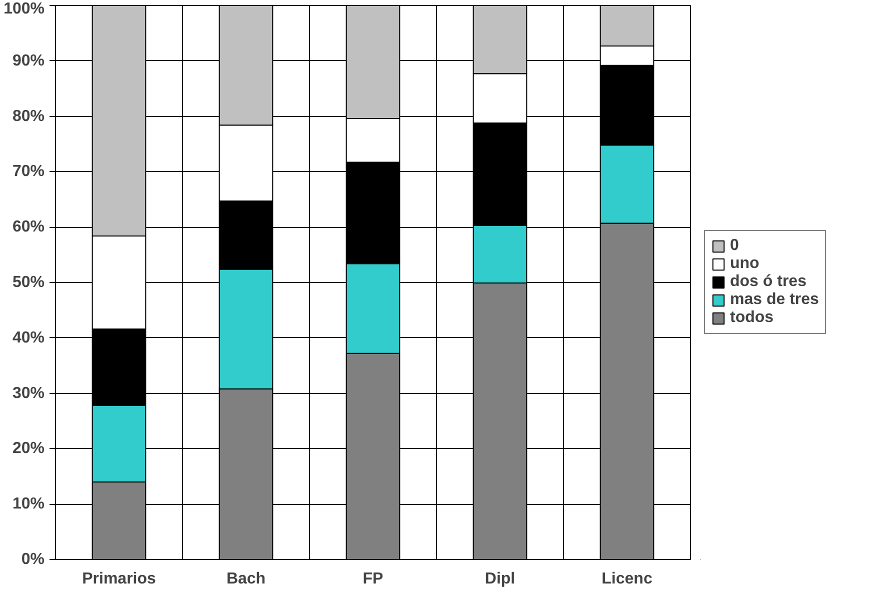 The height and width of the screenshot is (593, 894). Describe the element at coordinates (500, 579) in the screenshot. I see `x-tick-label: Dipl` at that location.